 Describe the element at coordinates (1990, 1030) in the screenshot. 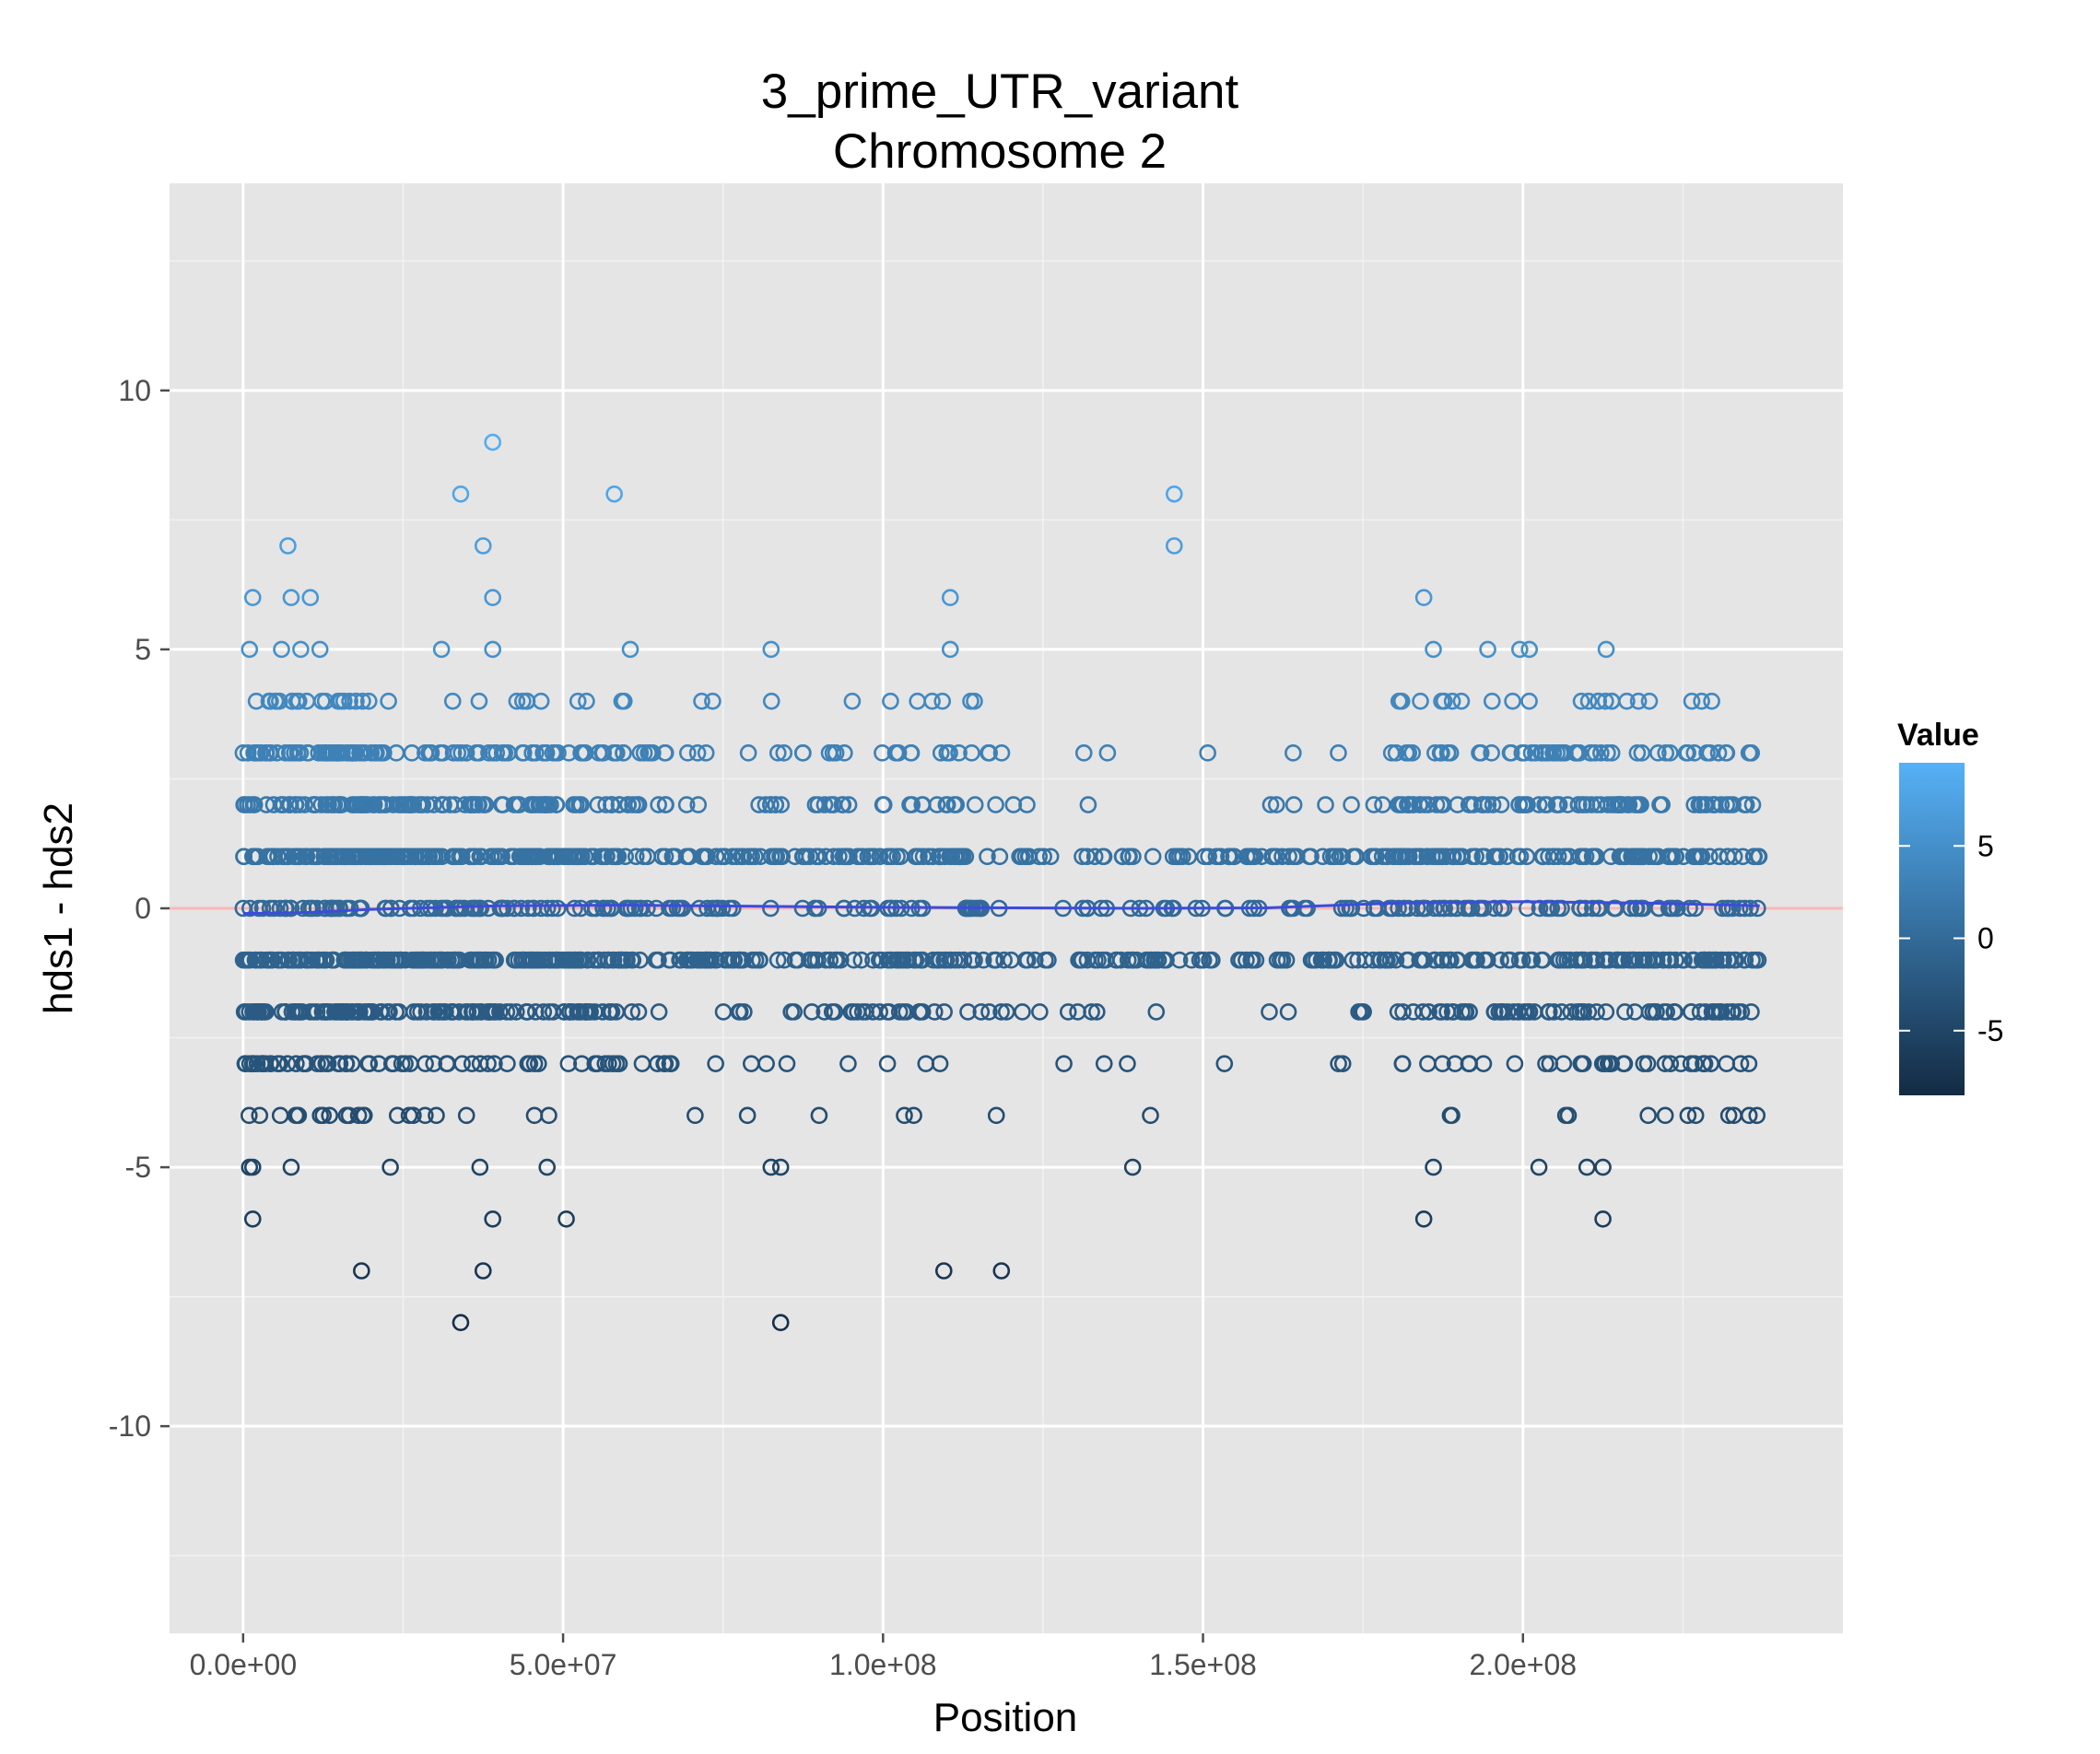

I see `legend-tick-label: -5` at that location.